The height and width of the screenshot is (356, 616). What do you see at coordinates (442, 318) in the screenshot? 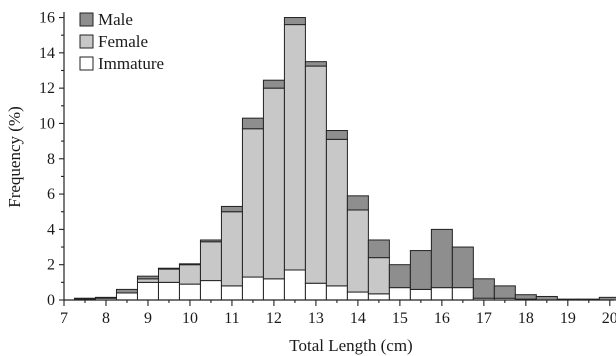
I see `x-tick-label-9: 16` at bounding box center [442, 318].